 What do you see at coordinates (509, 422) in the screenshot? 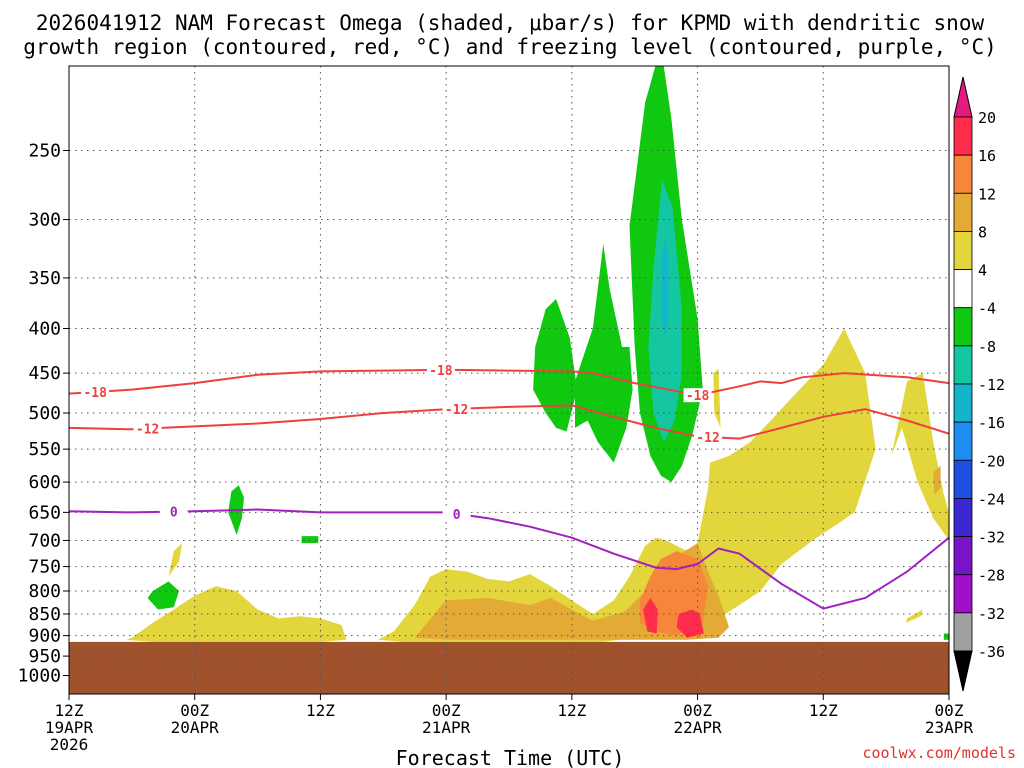
I see `dgz-contour--12` at bounding box center [509, 422].